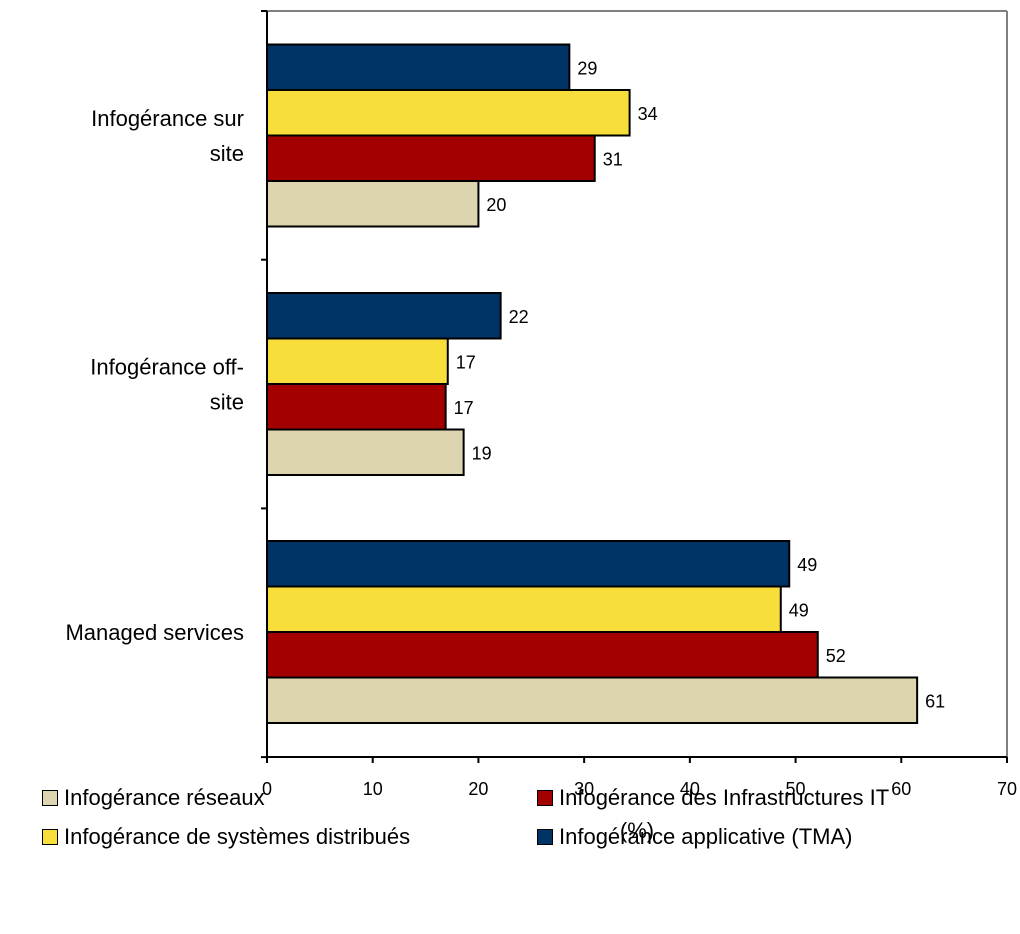  What do you see at coordinates (901, 789) in the screenshot?
I see `x-tick-label: 60` at bounding box center [901, 789].